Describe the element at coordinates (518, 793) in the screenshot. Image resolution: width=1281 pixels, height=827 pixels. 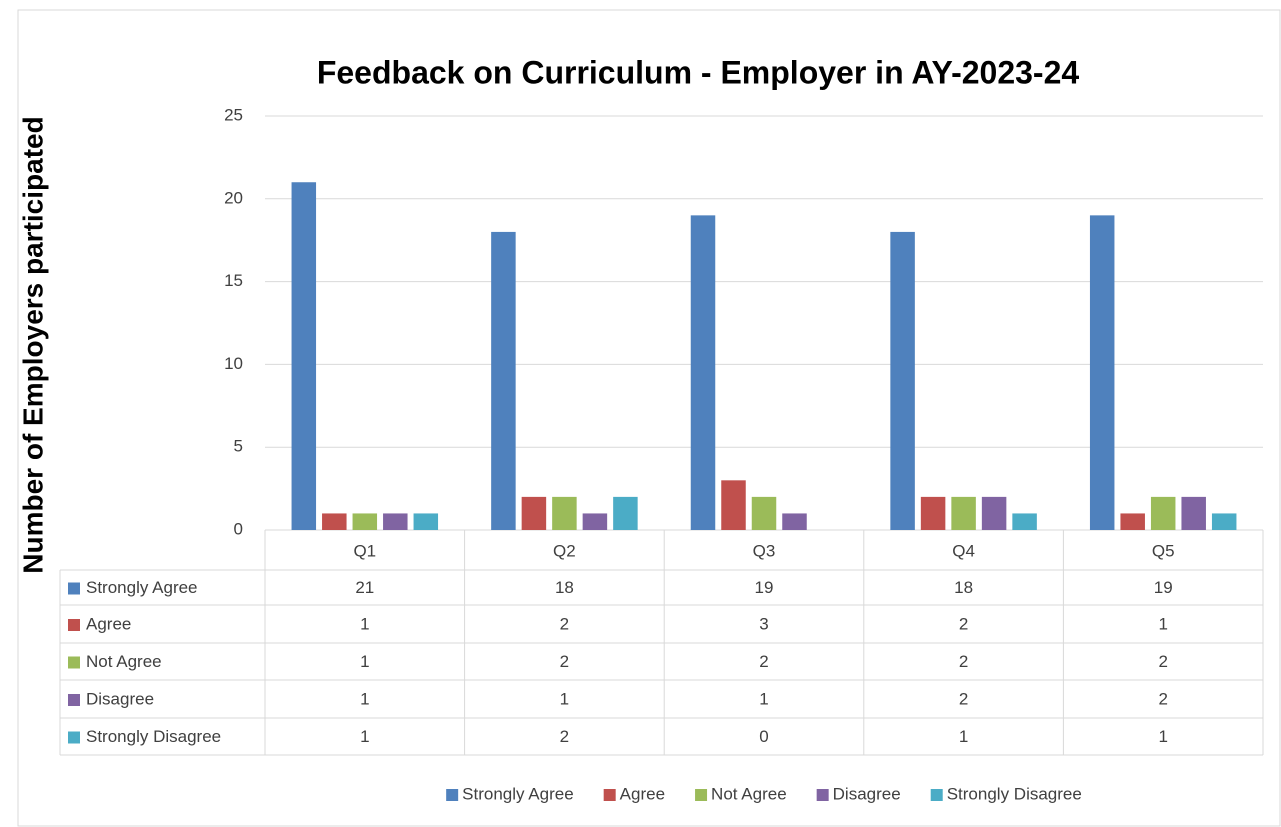
I see `legend-label: Strongly Agree` at that location.